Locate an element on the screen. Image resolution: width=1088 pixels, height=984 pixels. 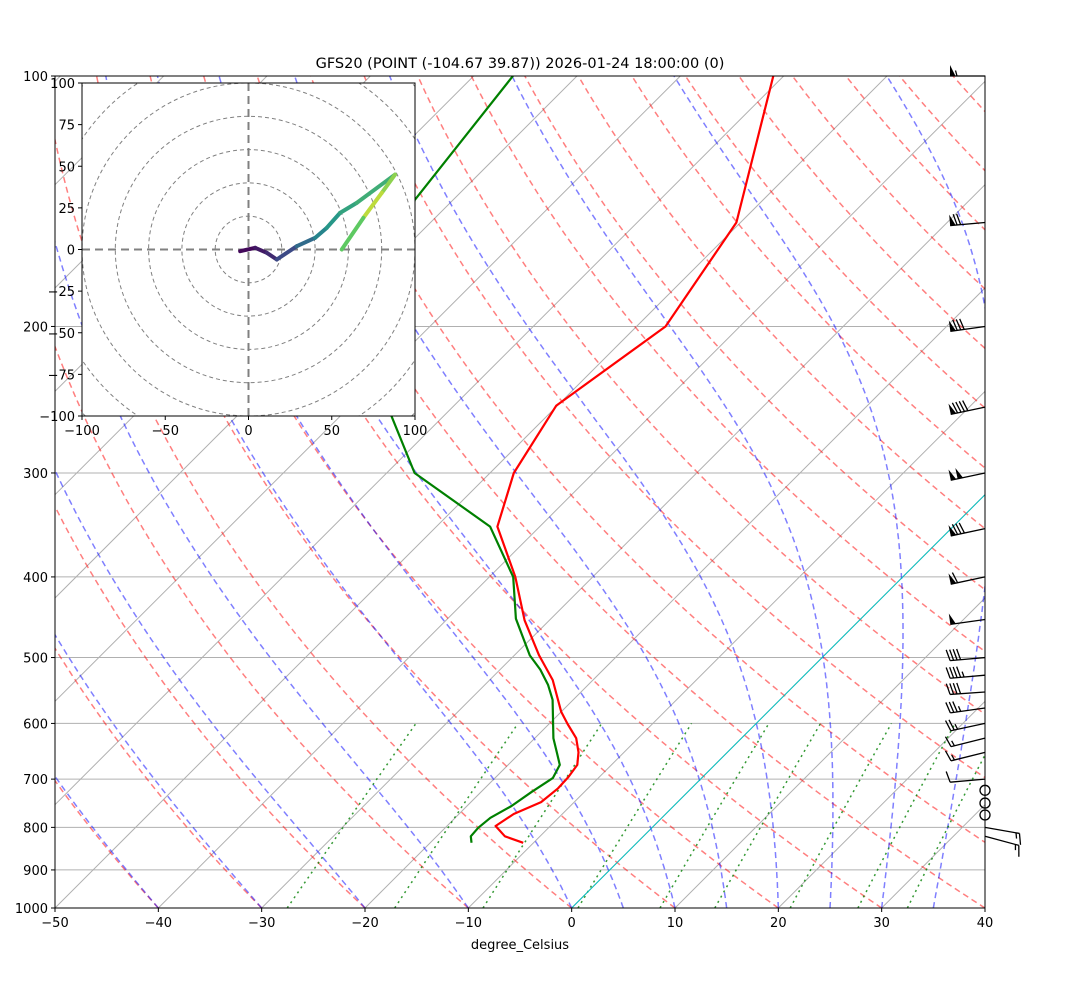
hodograph-y-tick-label: −50 is located at coordinates (61, 334).